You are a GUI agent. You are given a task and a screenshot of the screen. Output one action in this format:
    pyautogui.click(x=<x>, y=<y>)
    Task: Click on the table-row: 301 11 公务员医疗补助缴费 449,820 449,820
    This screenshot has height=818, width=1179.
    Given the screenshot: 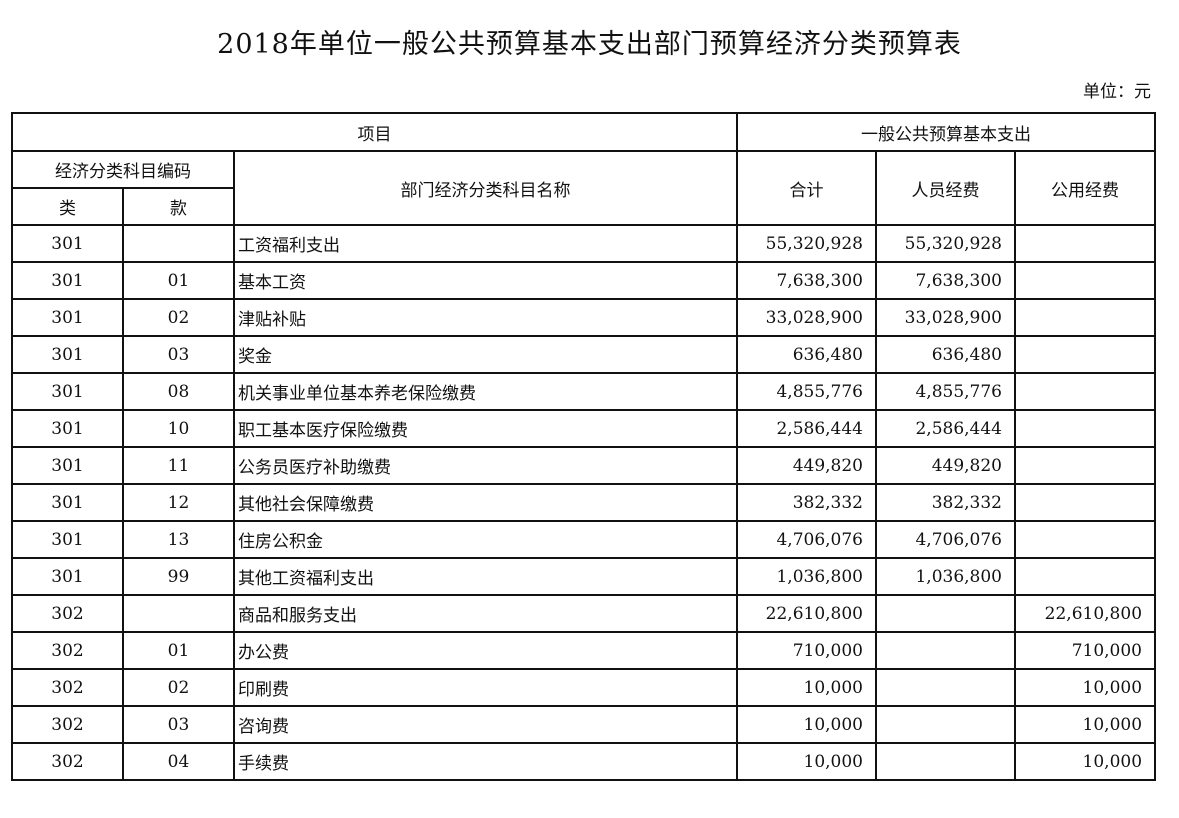 What is the action you would take?
    pyautogui.click(x=584, y=465)
    